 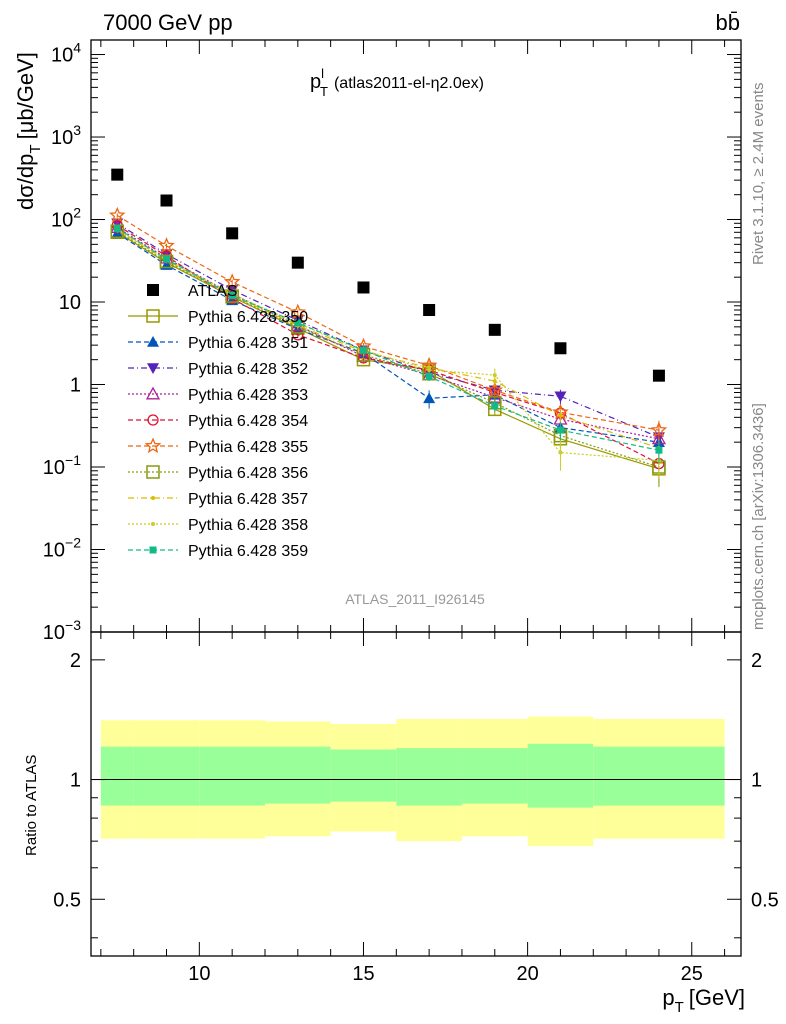 I want to click on ratio-y-tick-label: 1, so click(x=75, y=781).